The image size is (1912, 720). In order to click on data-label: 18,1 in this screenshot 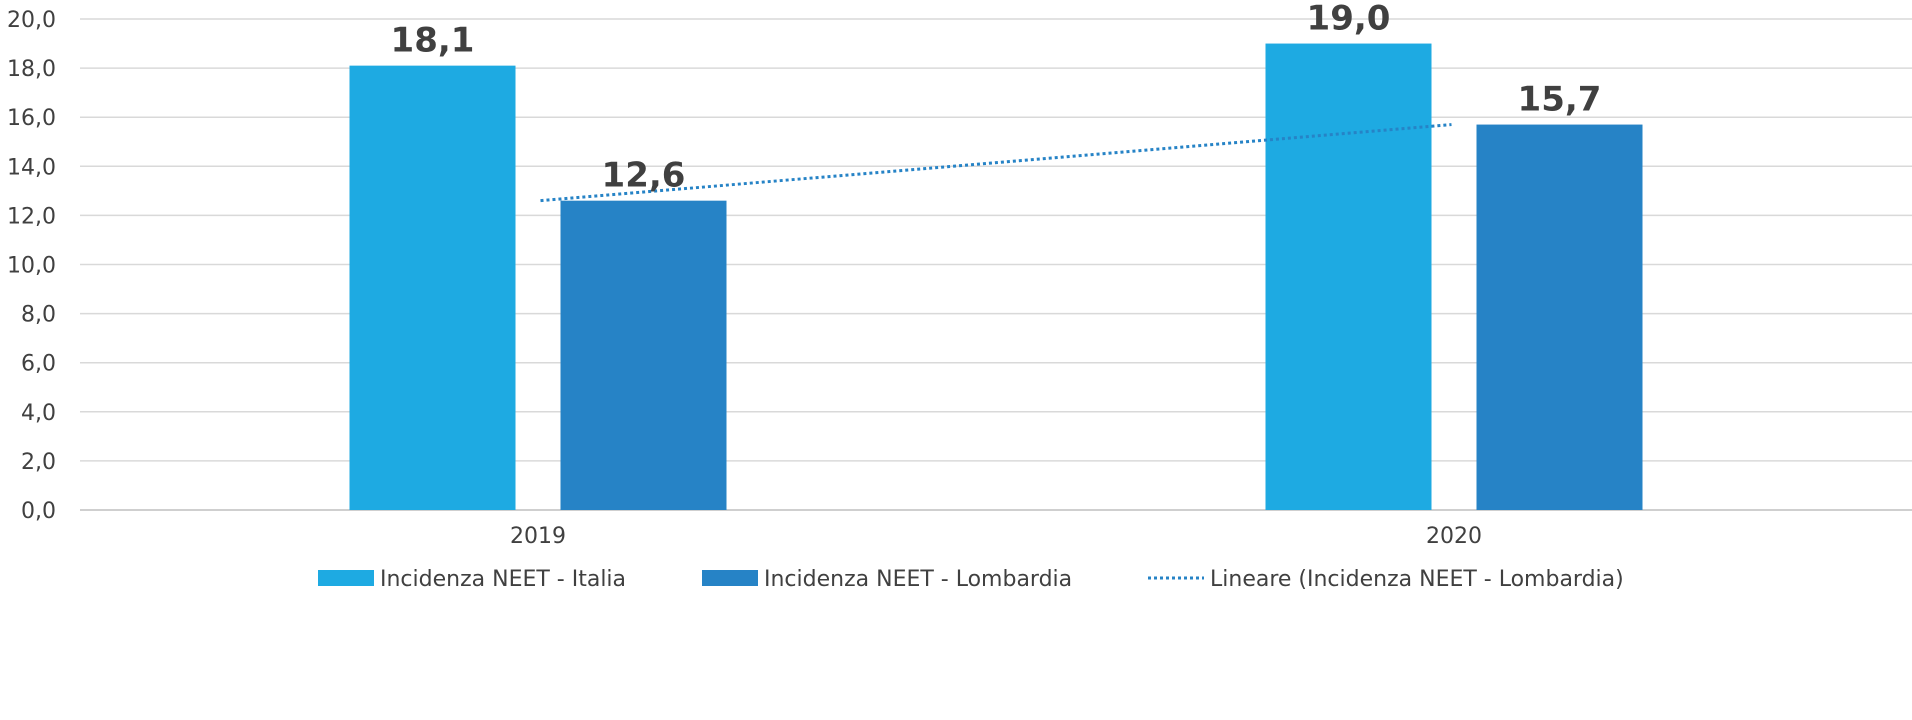, I will do `click(433, 41)`.